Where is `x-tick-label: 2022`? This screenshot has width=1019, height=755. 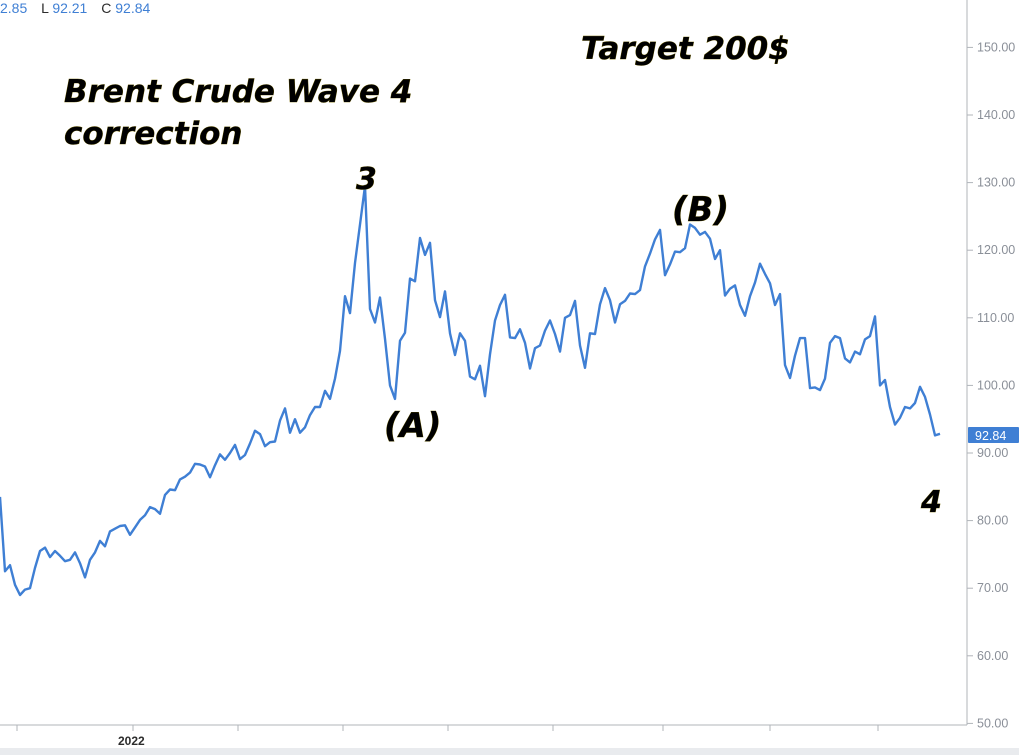 x-tick-label: 2022 is located at coordinates (131, 741).